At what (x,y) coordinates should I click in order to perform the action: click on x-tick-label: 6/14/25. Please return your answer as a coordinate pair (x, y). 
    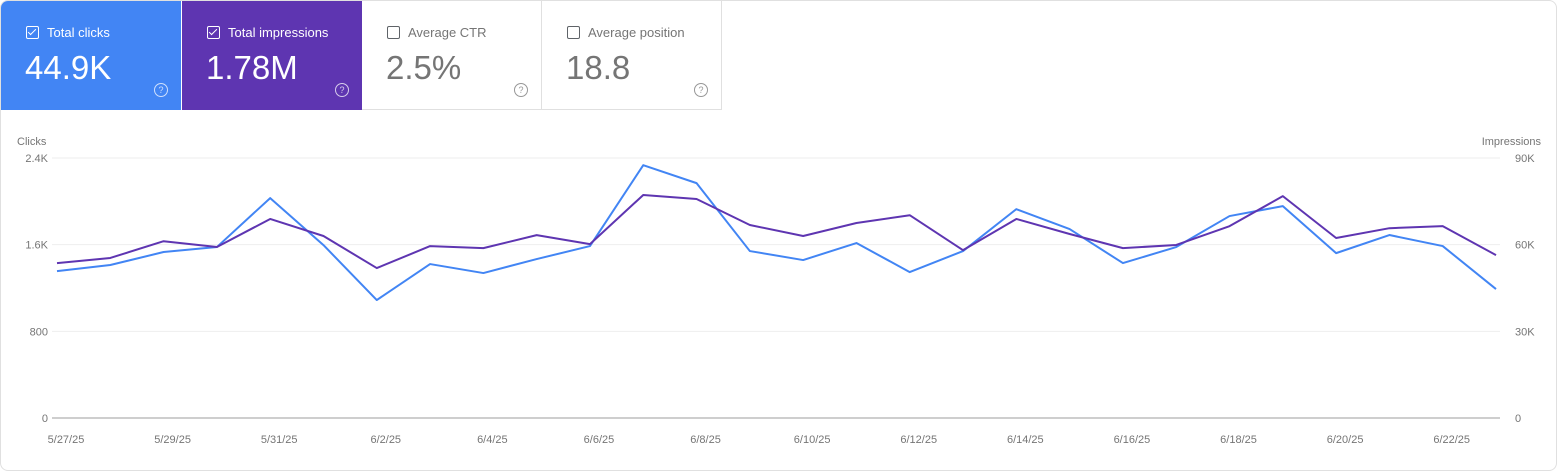
    Looking at the image, I should click on (1025, 440).